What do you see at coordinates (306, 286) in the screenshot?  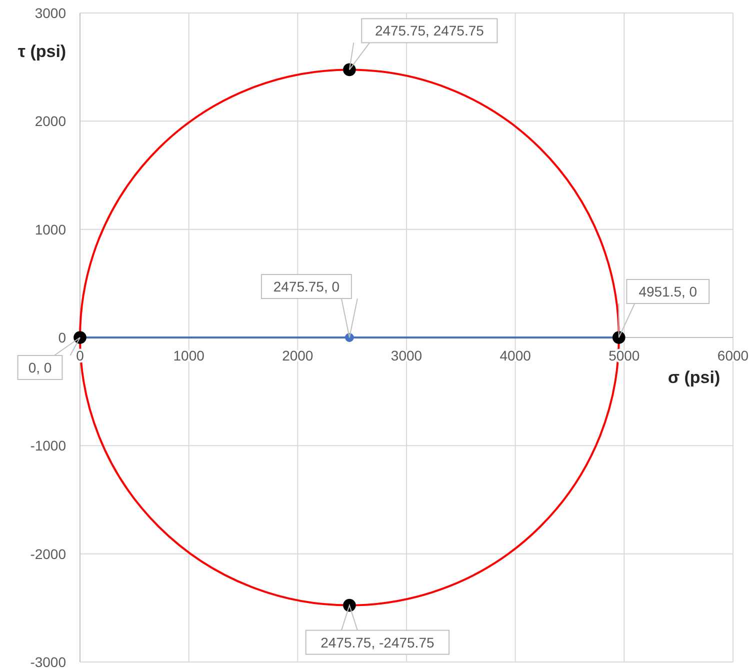 I see `data-label: 2475.75, 0` at bounding box center [306, 286].